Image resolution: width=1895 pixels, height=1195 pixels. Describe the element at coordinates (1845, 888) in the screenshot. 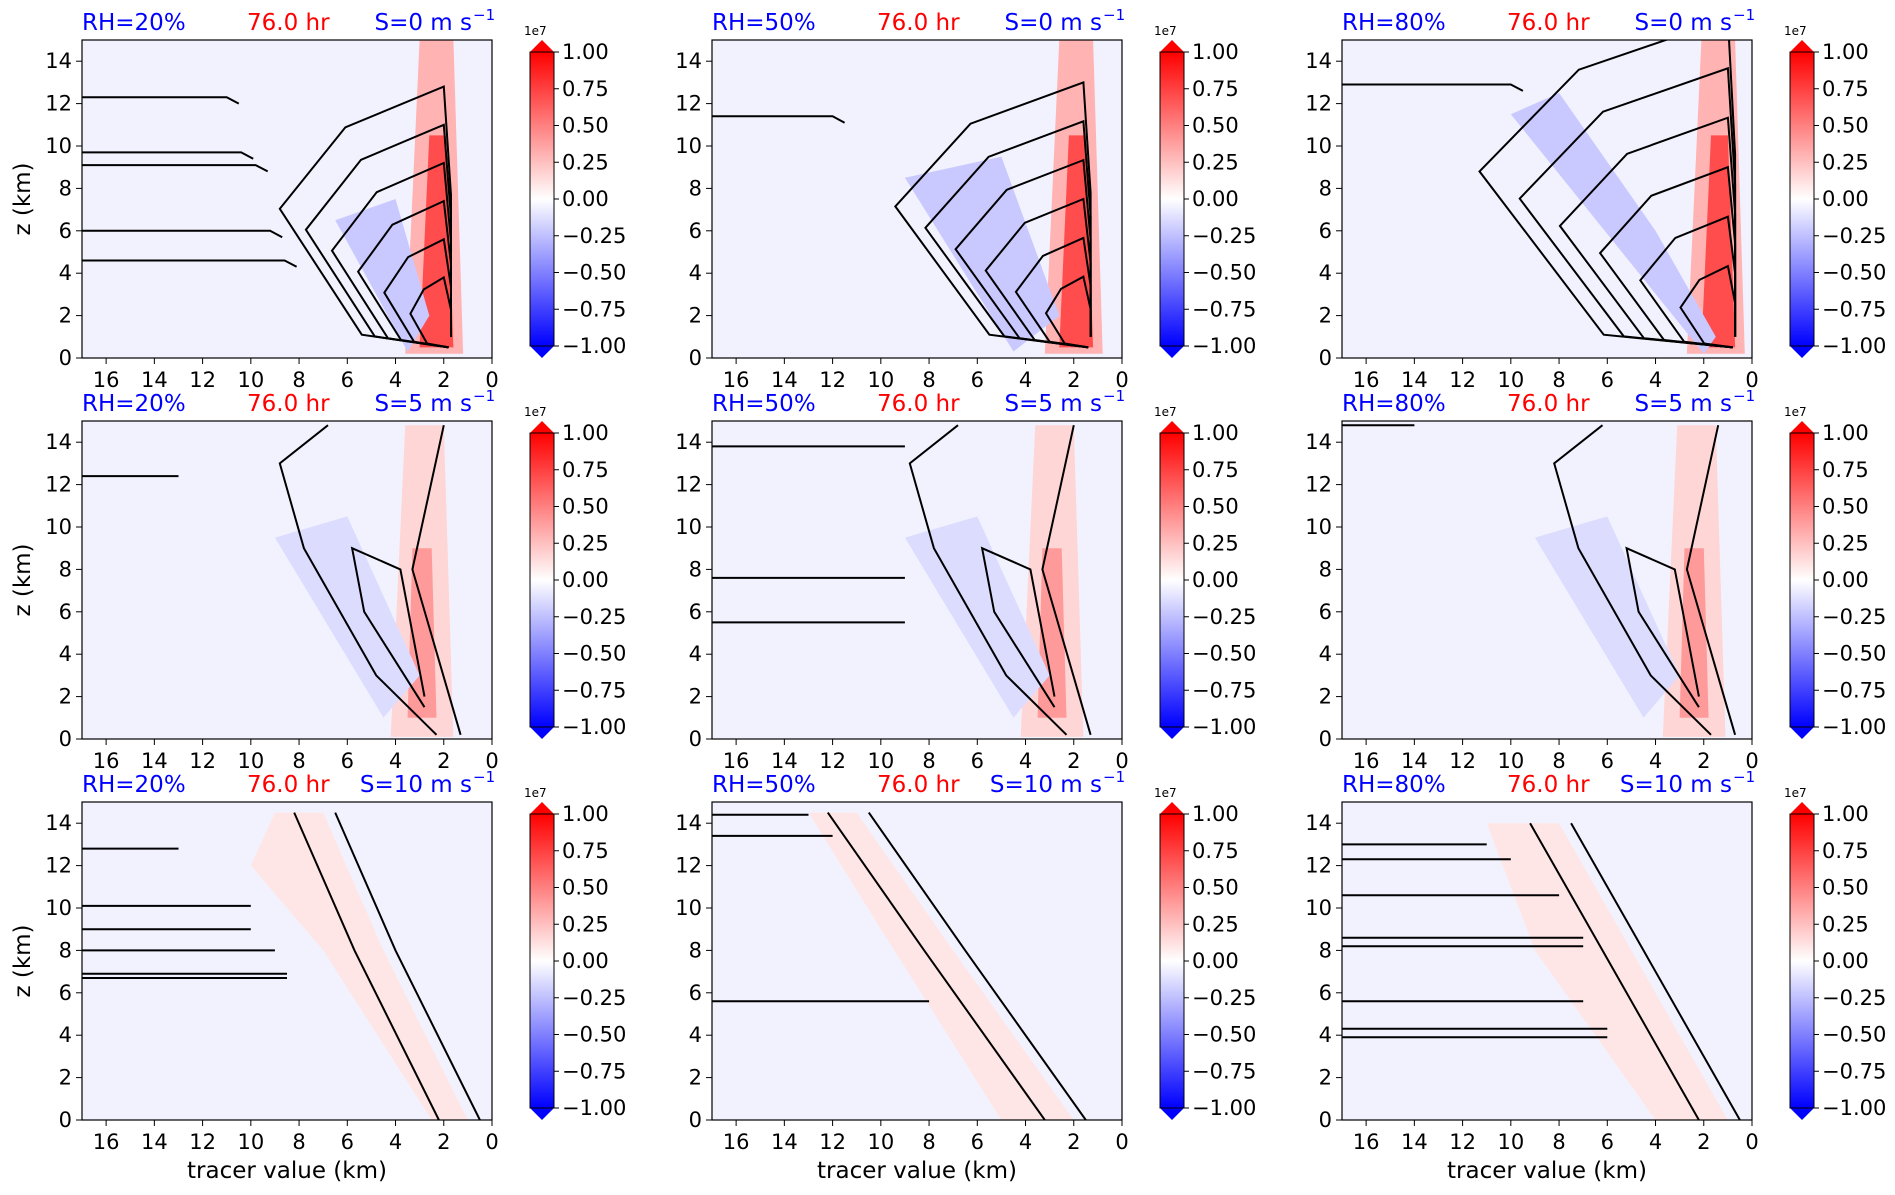

I see `colorbar-tick-label: 0.50` at that location.